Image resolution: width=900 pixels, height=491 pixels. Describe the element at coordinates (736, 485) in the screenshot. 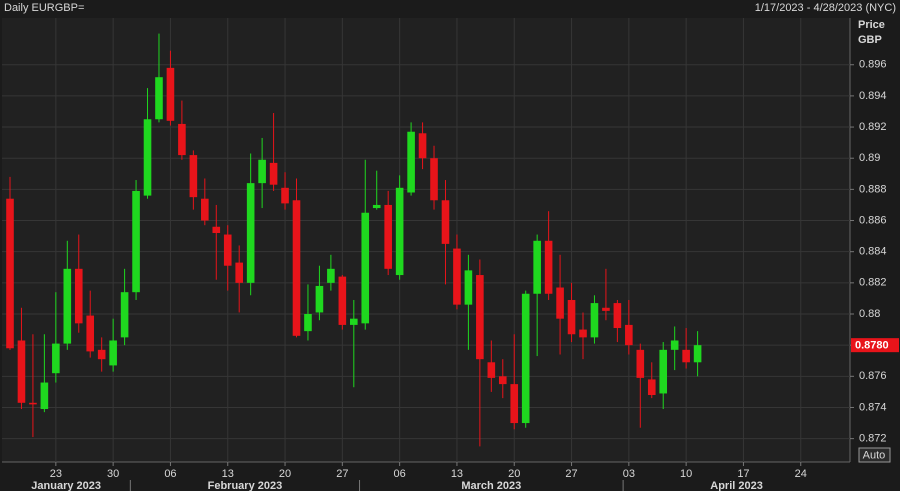

I see `month-label: April 2023` at that location.